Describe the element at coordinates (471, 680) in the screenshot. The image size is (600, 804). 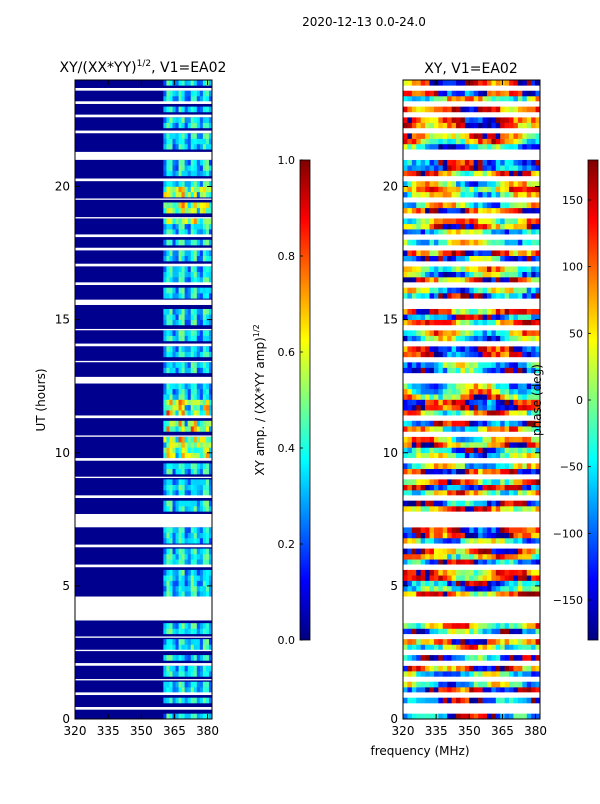
I see `phase-flagged-band` at that location.